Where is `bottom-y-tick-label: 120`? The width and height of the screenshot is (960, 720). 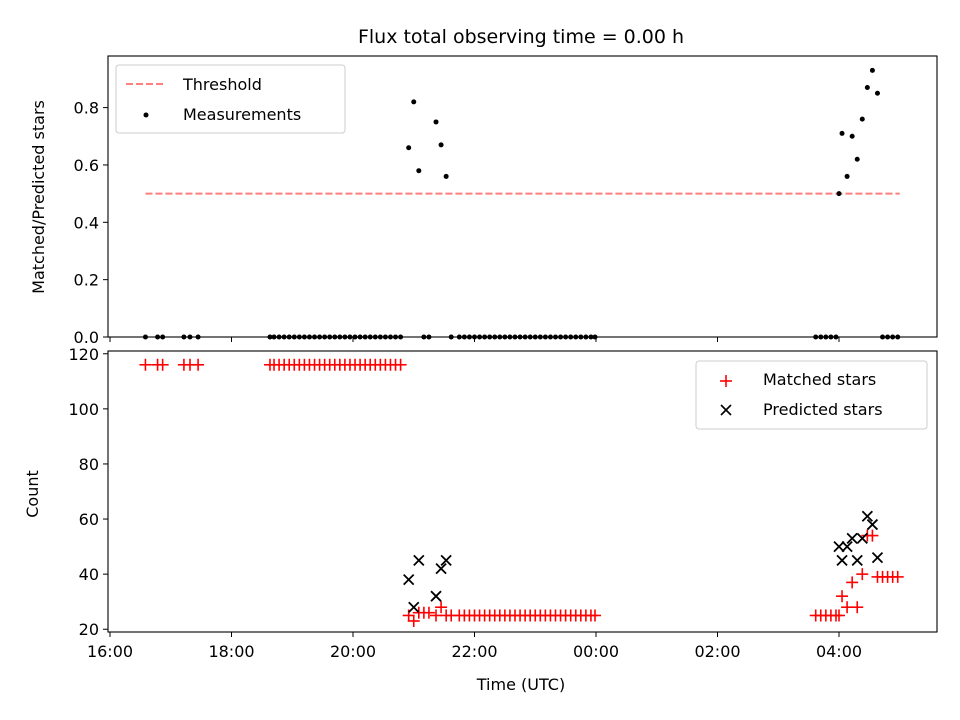
bottom-y-tick-label: 120 is located at coordinates (83, 354).